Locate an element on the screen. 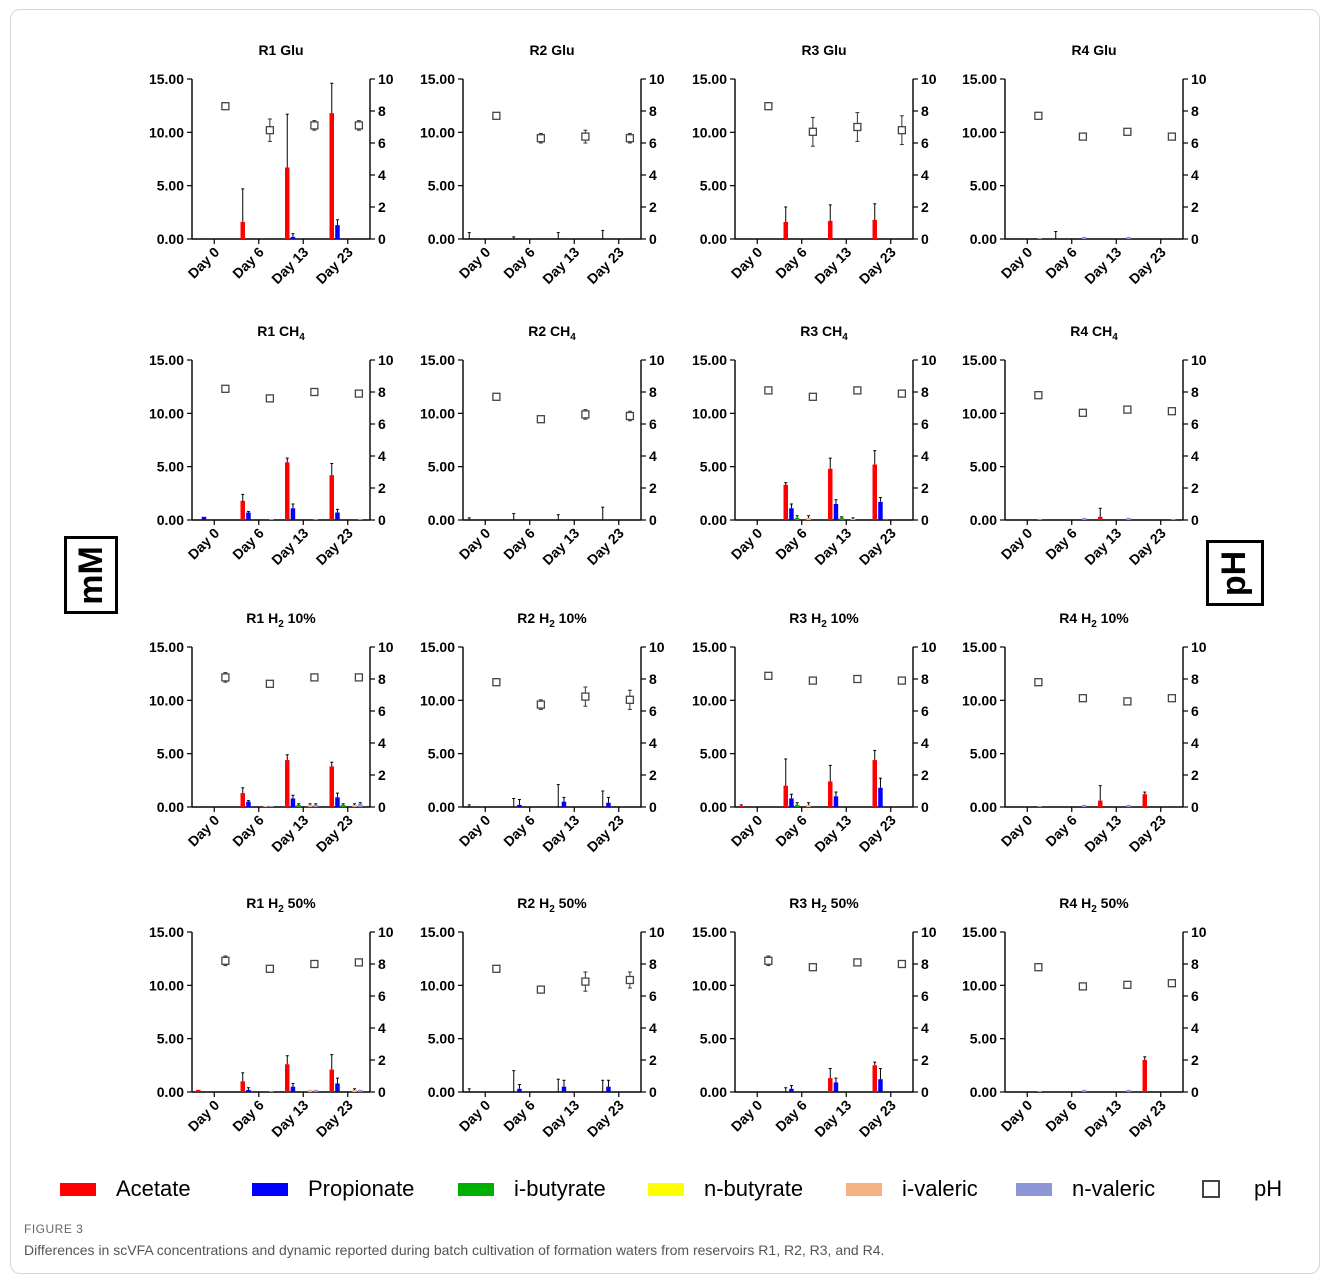 The width and height of the screenshot is (1329, 1283). legend-swatch-nvaleric is located at coordinates (1034, 1189).